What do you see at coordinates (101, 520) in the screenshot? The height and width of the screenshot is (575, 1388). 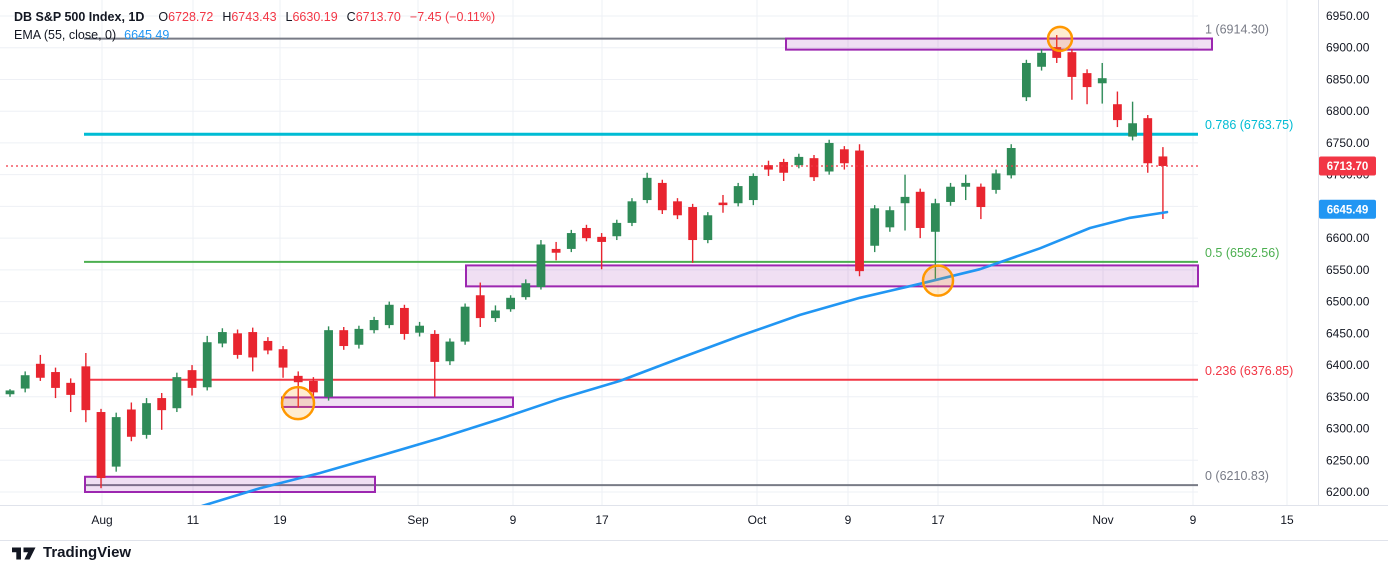 I see `svg-text: Aug` at bounding box center [101, 520].